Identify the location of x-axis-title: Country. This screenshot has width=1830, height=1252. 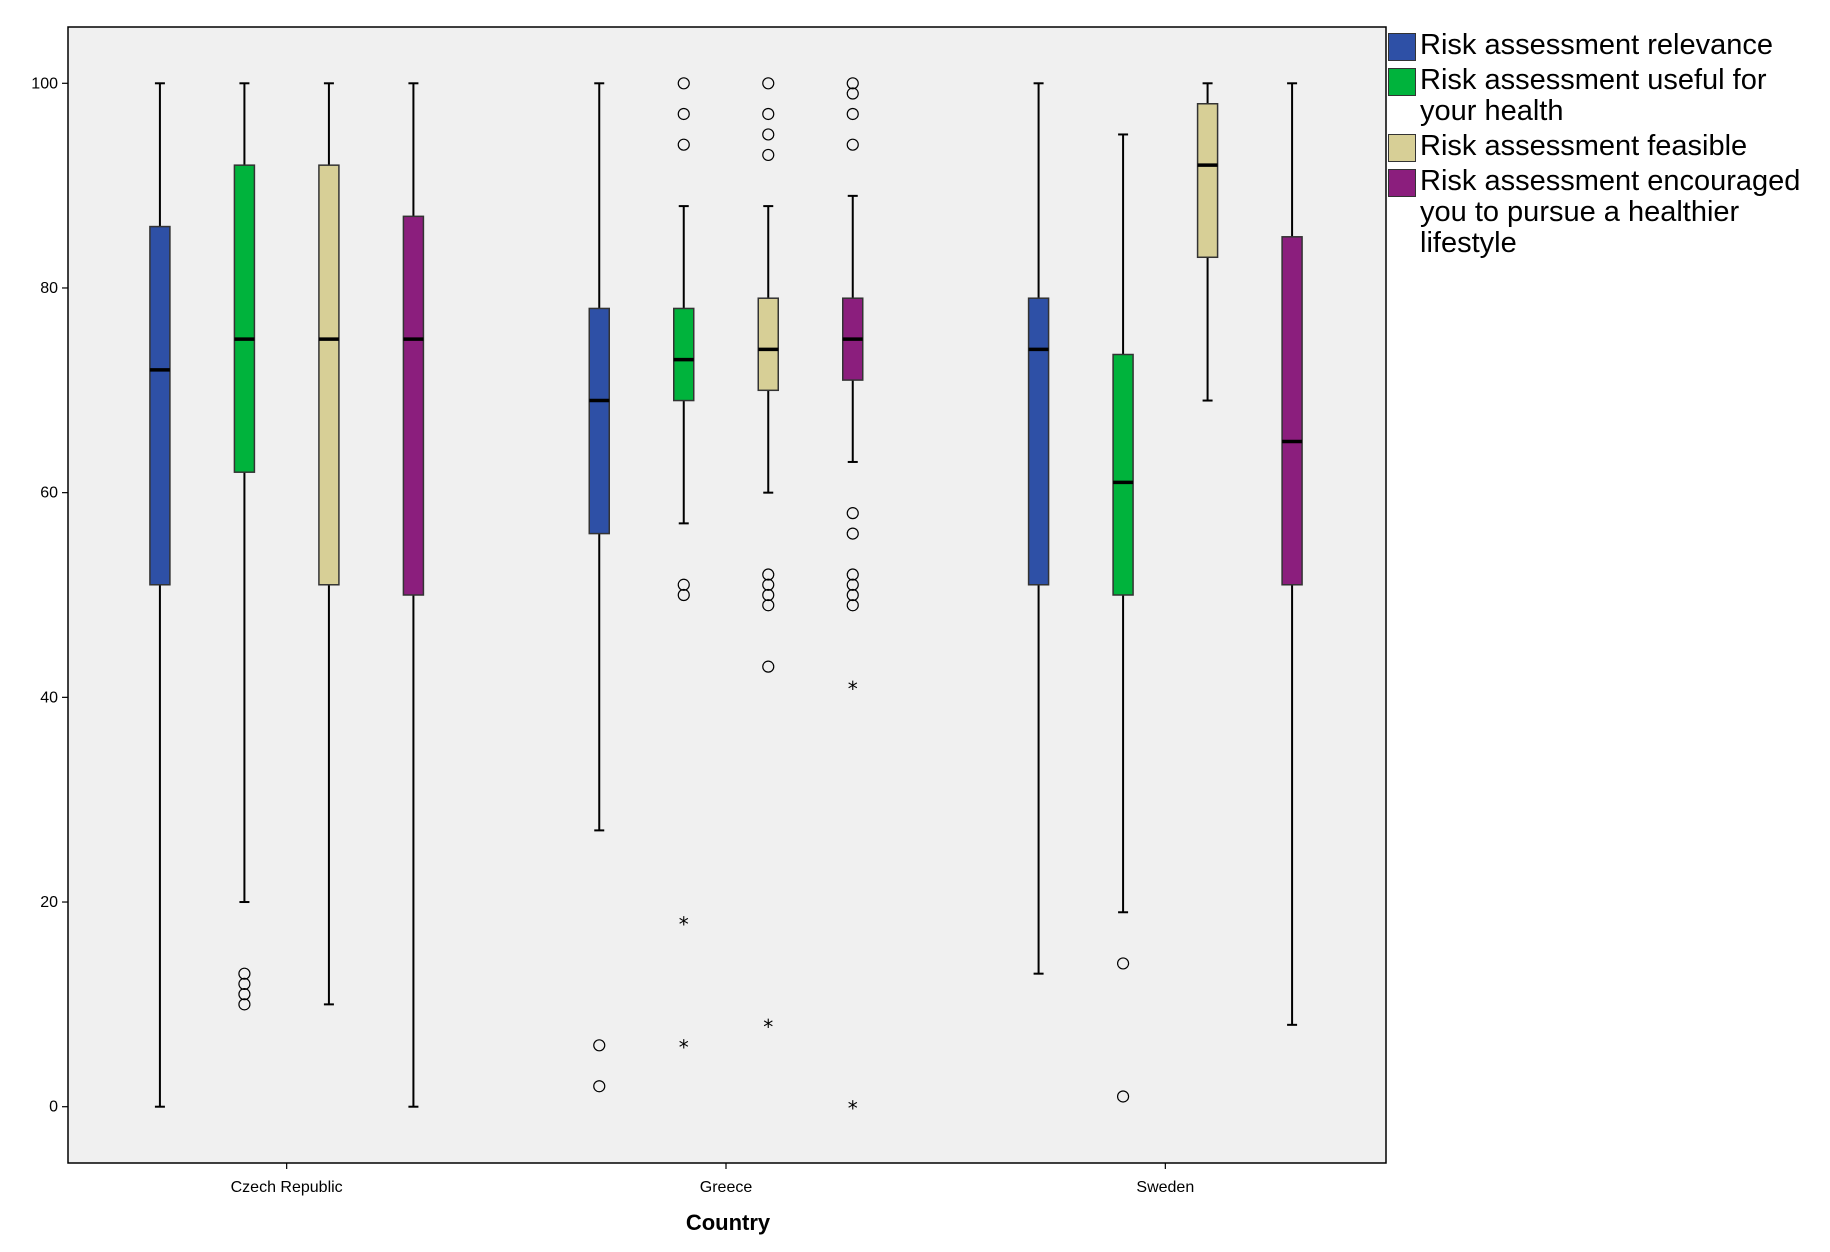
(728, 1222).